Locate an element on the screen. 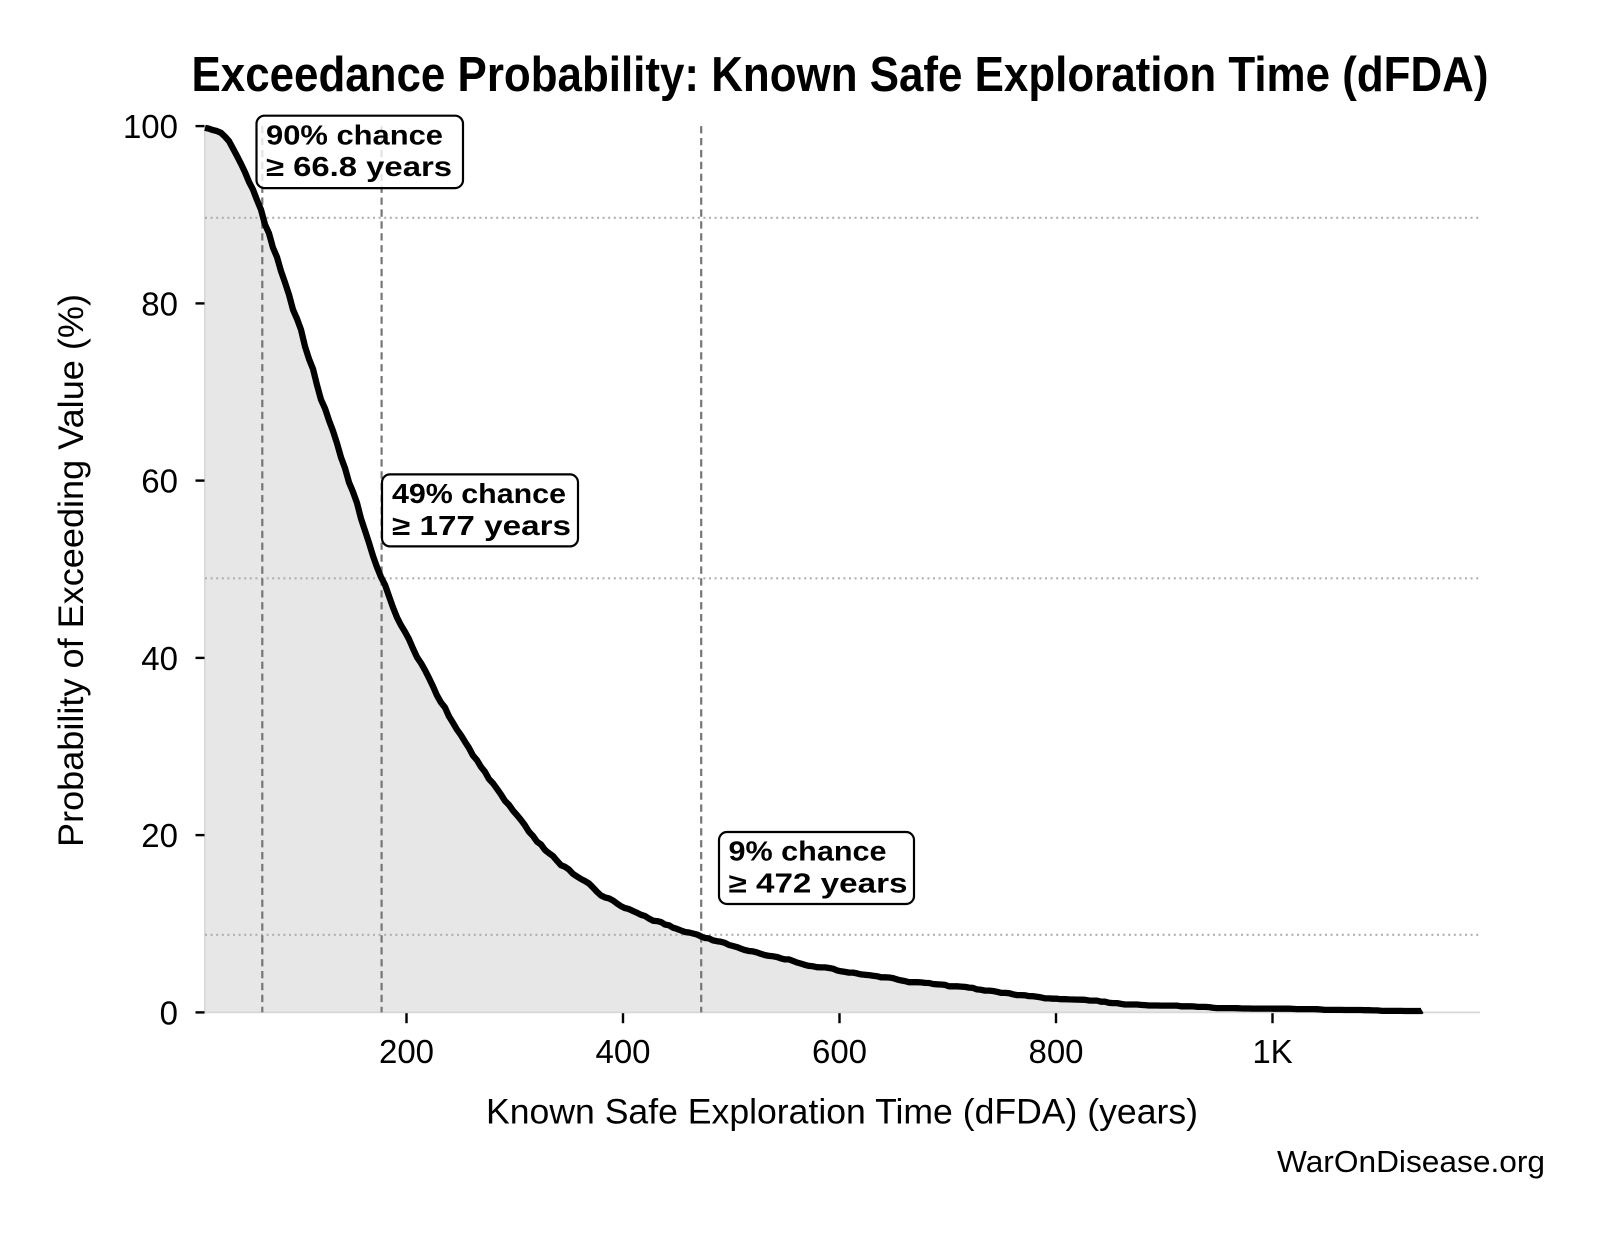 The width and height of the screenshot is (1604, 1239). svg-text: 400 is located at coordinates (622, 1051).